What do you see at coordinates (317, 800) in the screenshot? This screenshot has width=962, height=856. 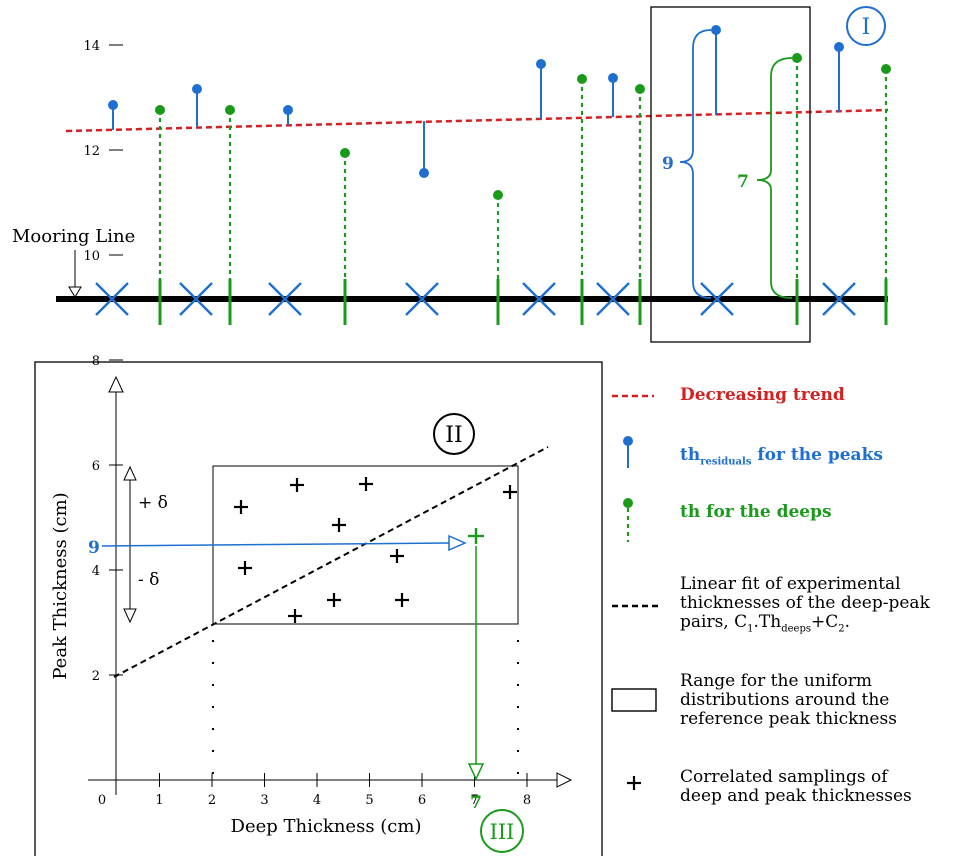 I see `x-tick-label: 4` at bounding box center [317, 800].